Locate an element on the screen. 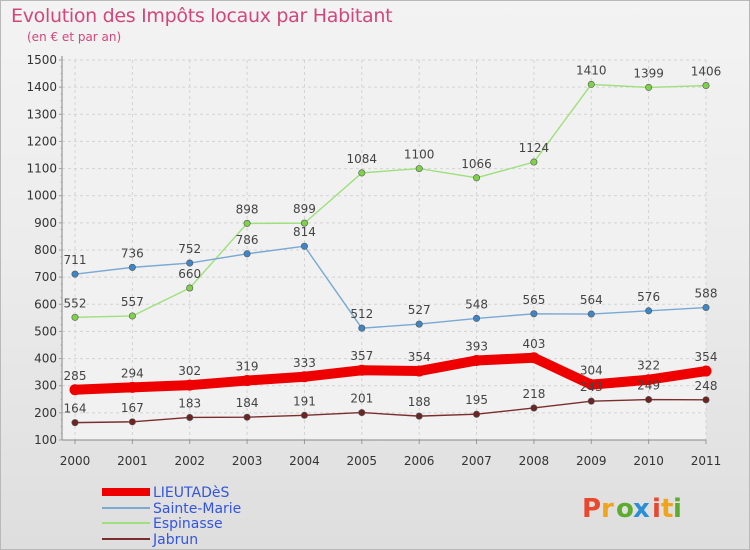  x-tick-label: 2009 is located at coordinates (591, 461).